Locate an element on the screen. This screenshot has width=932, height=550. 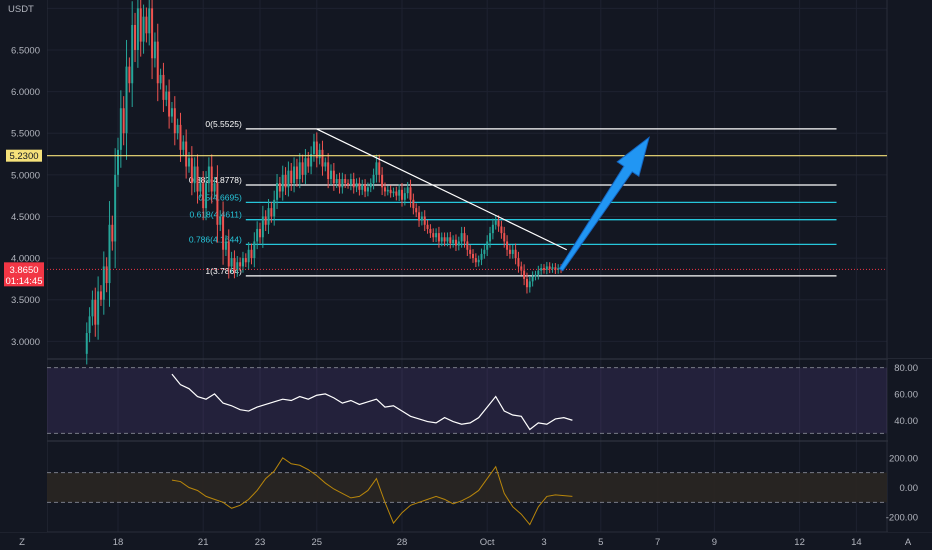
price-tick-label: 5.5000 is located at coordinates (25, 134).